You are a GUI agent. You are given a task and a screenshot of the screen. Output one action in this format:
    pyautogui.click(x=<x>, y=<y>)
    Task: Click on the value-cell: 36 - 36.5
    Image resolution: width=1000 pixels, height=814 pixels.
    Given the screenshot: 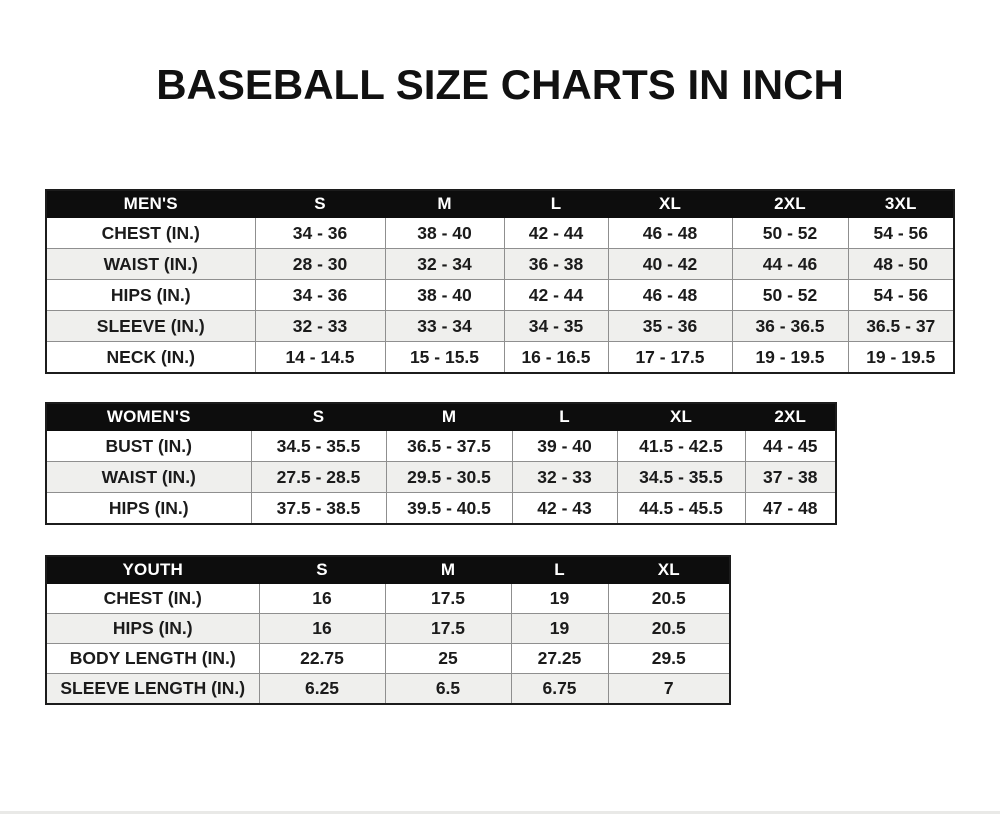 What is the action you would take?
    pyautogui.click(x=790, y=326)
    